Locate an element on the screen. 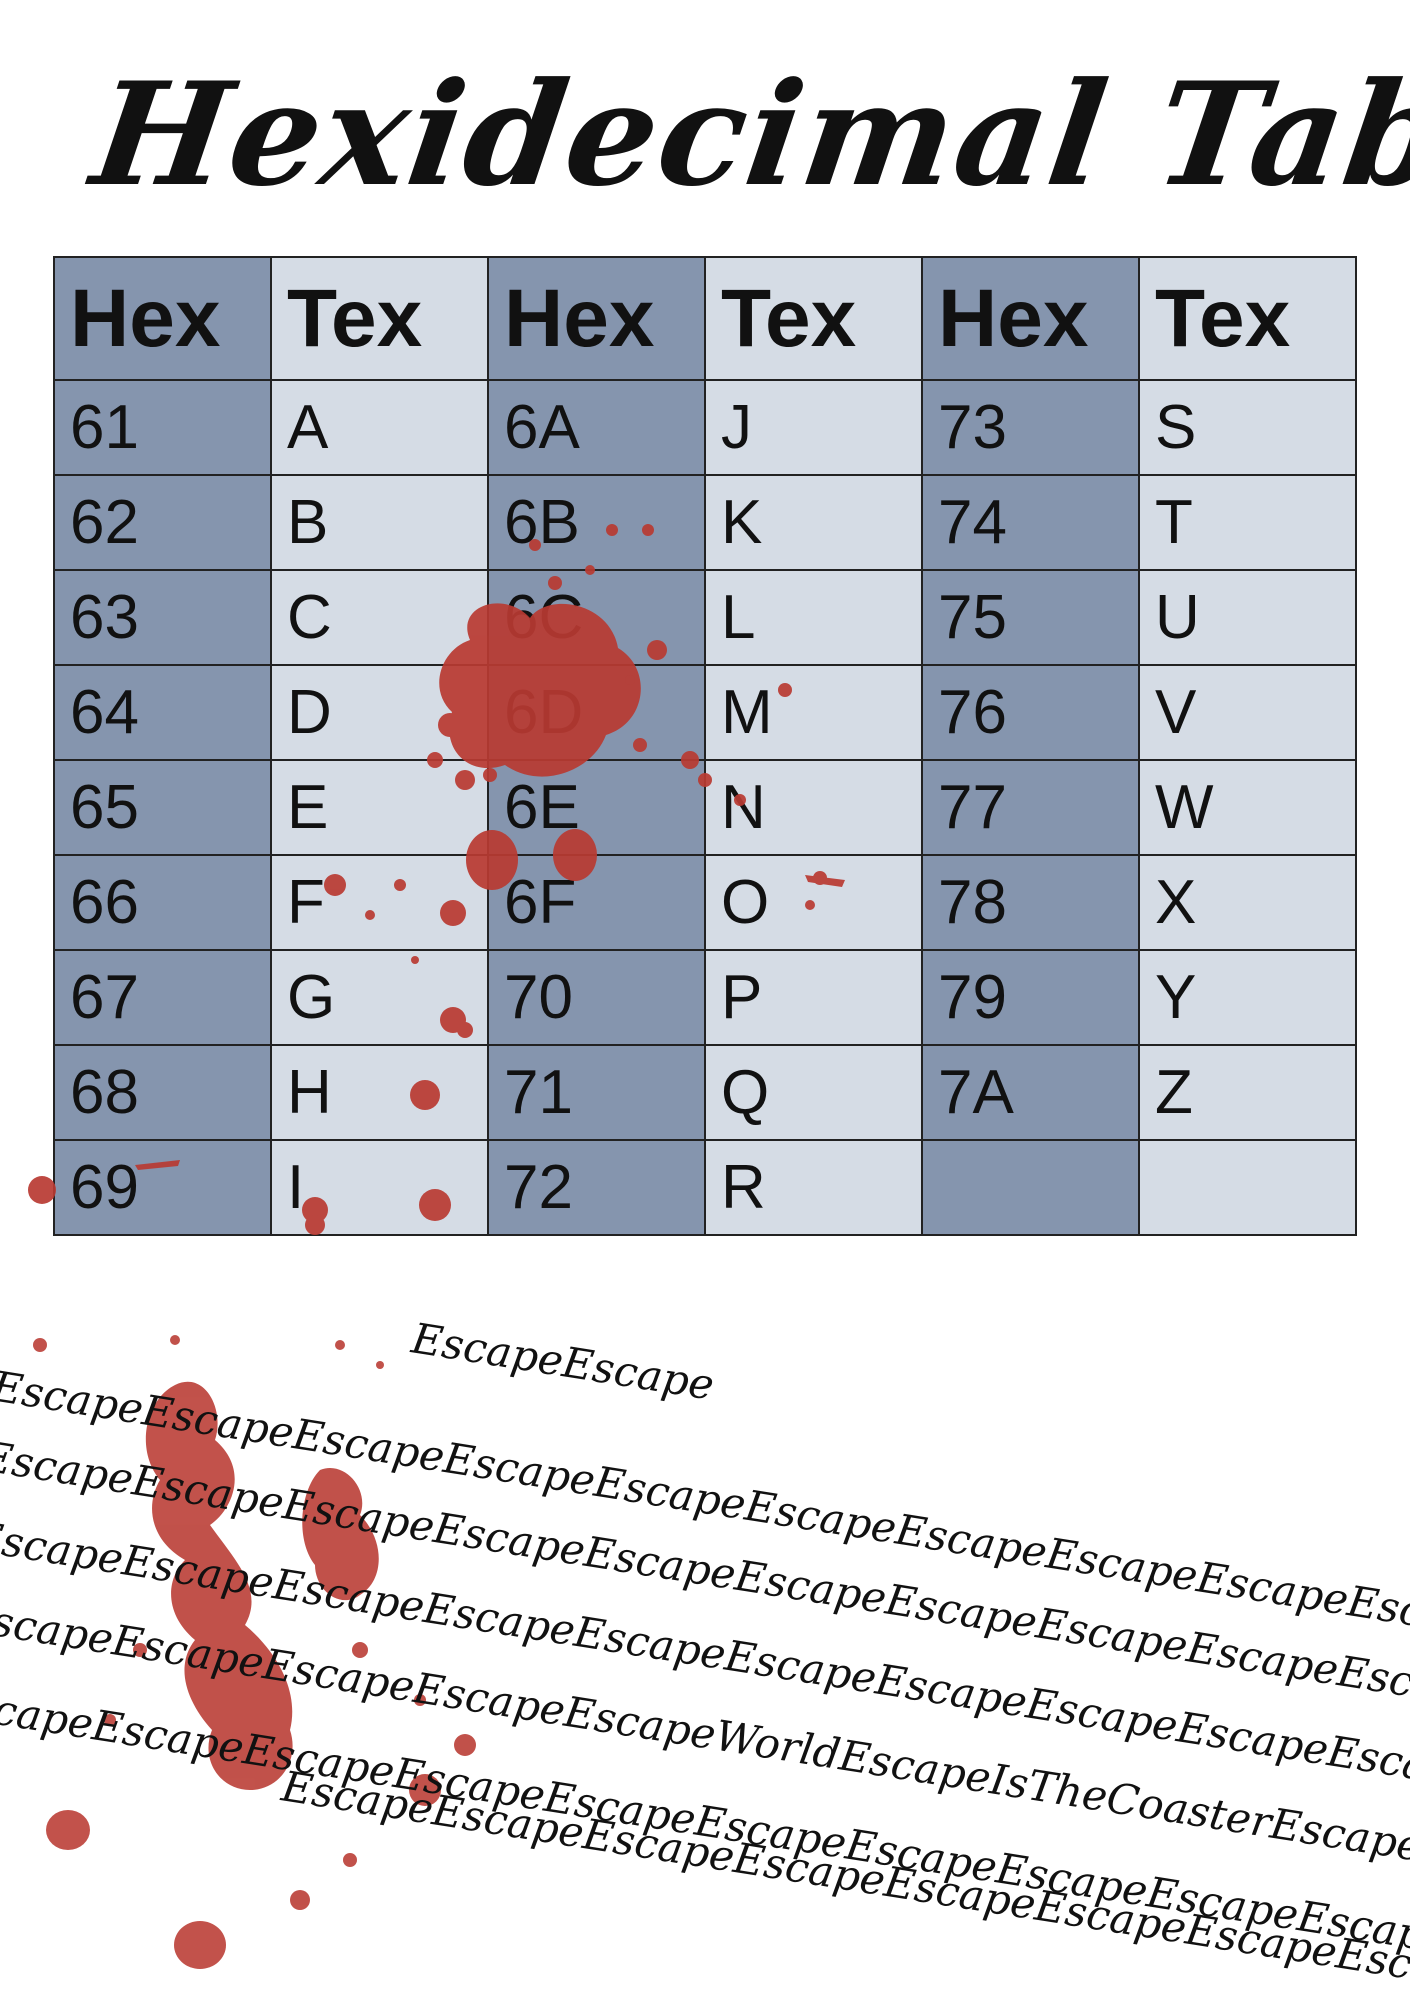 This screenshot has width=1410, height=2000. table-row: 69 I 72 R is located at coordinates (705, 1187).